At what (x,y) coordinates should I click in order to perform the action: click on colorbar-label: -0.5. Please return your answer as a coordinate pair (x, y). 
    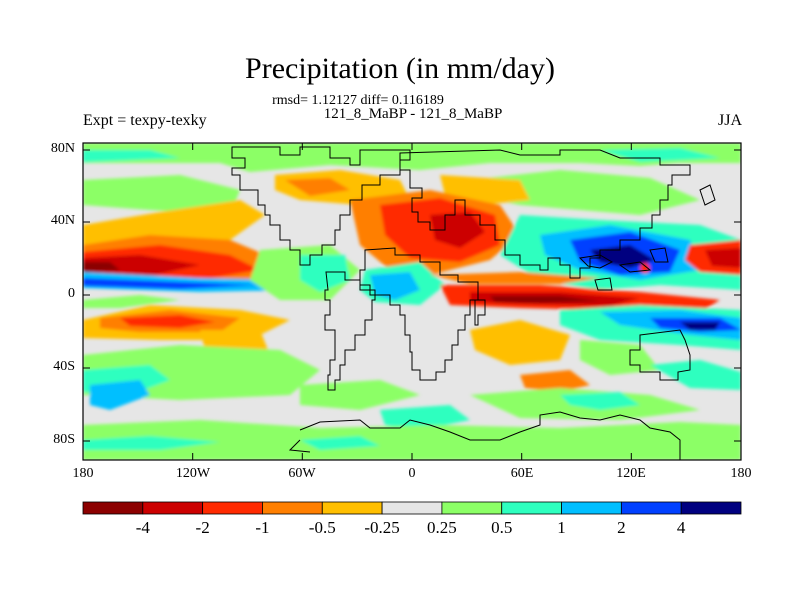
    Looking at the image, I should click on (322, 527).